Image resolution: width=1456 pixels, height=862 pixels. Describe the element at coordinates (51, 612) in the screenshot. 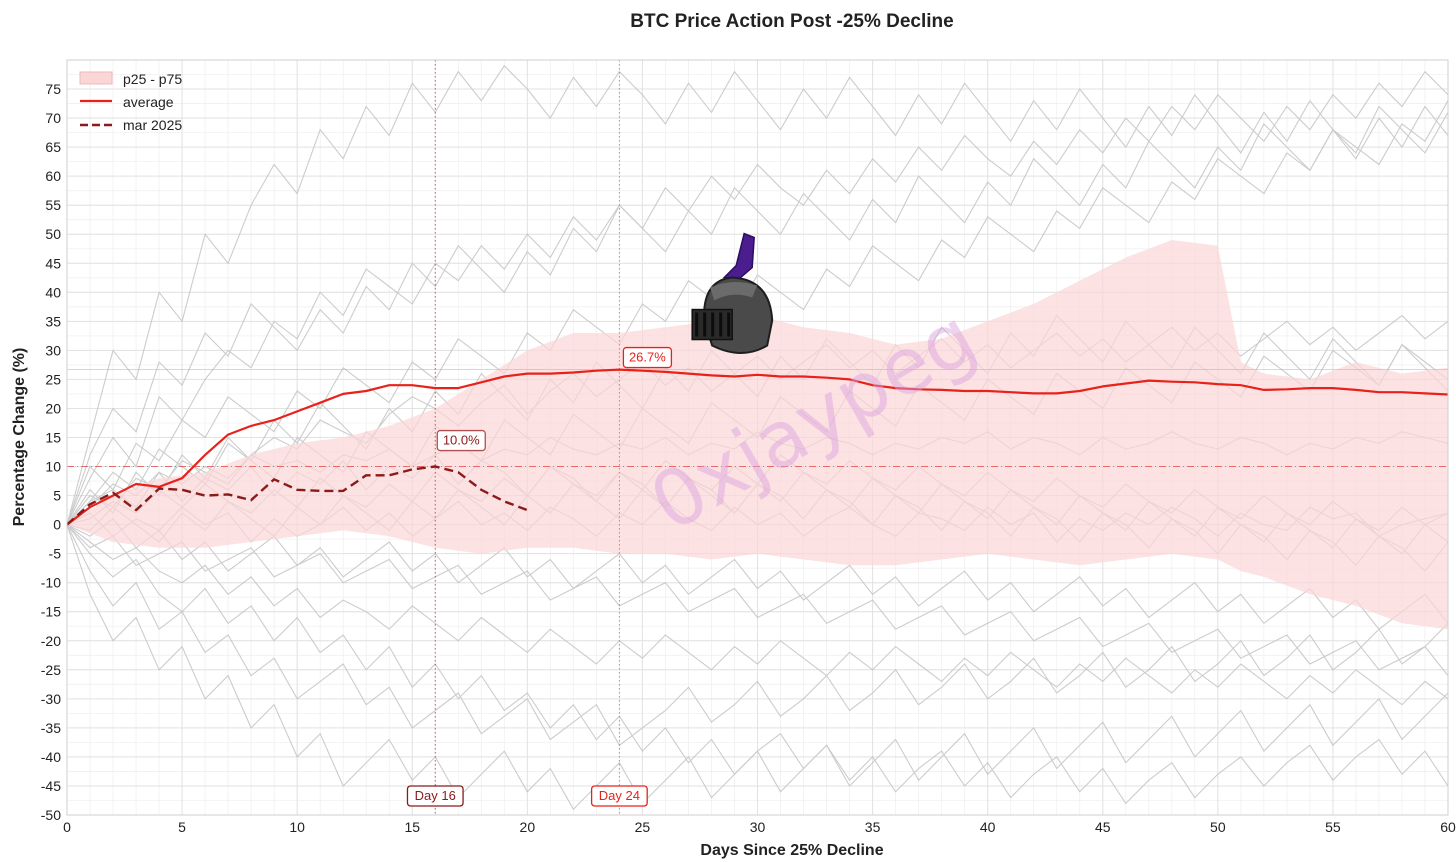

I see `y-tick-label: -15` at that location.